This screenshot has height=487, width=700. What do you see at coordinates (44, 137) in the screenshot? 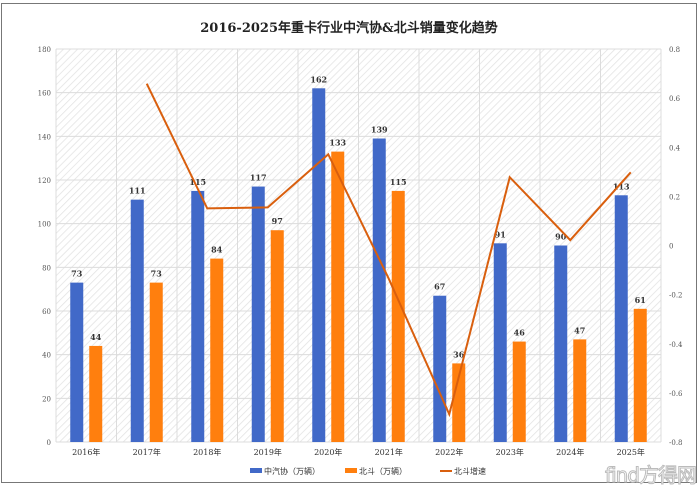
I see `y-tick-label: 140` at bounding box center [44, 137].